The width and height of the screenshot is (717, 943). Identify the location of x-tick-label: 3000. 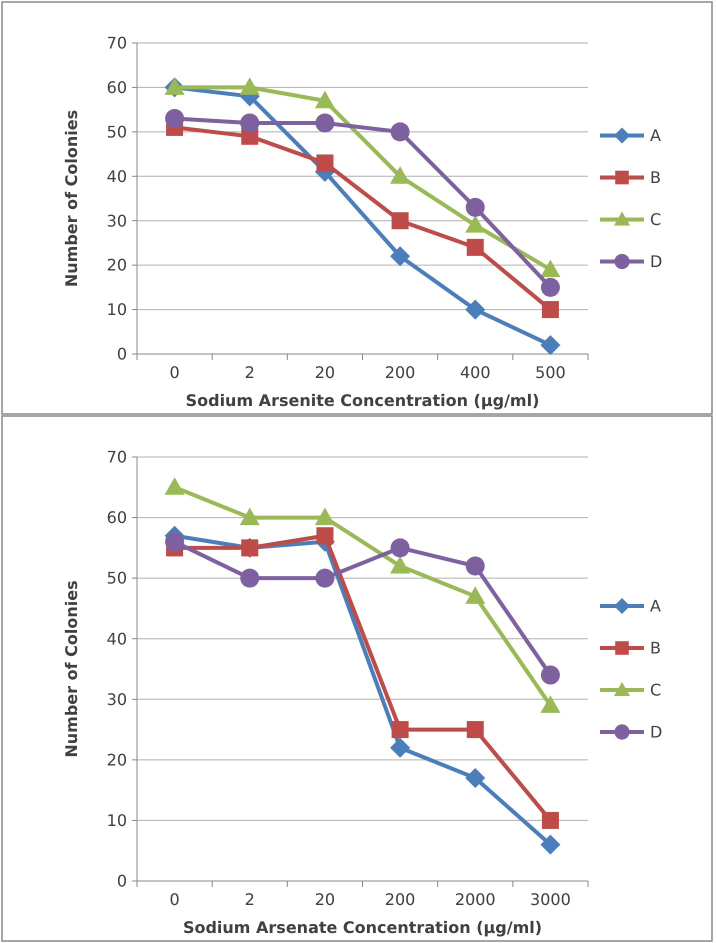
(550, 899).